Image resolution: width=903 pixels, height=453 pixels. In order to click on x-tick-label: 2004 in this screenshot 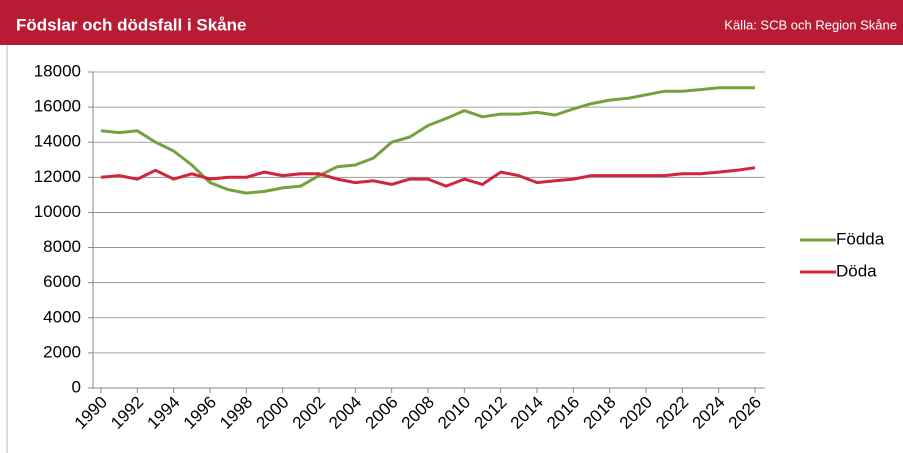, I will do `click(345, 413)`.